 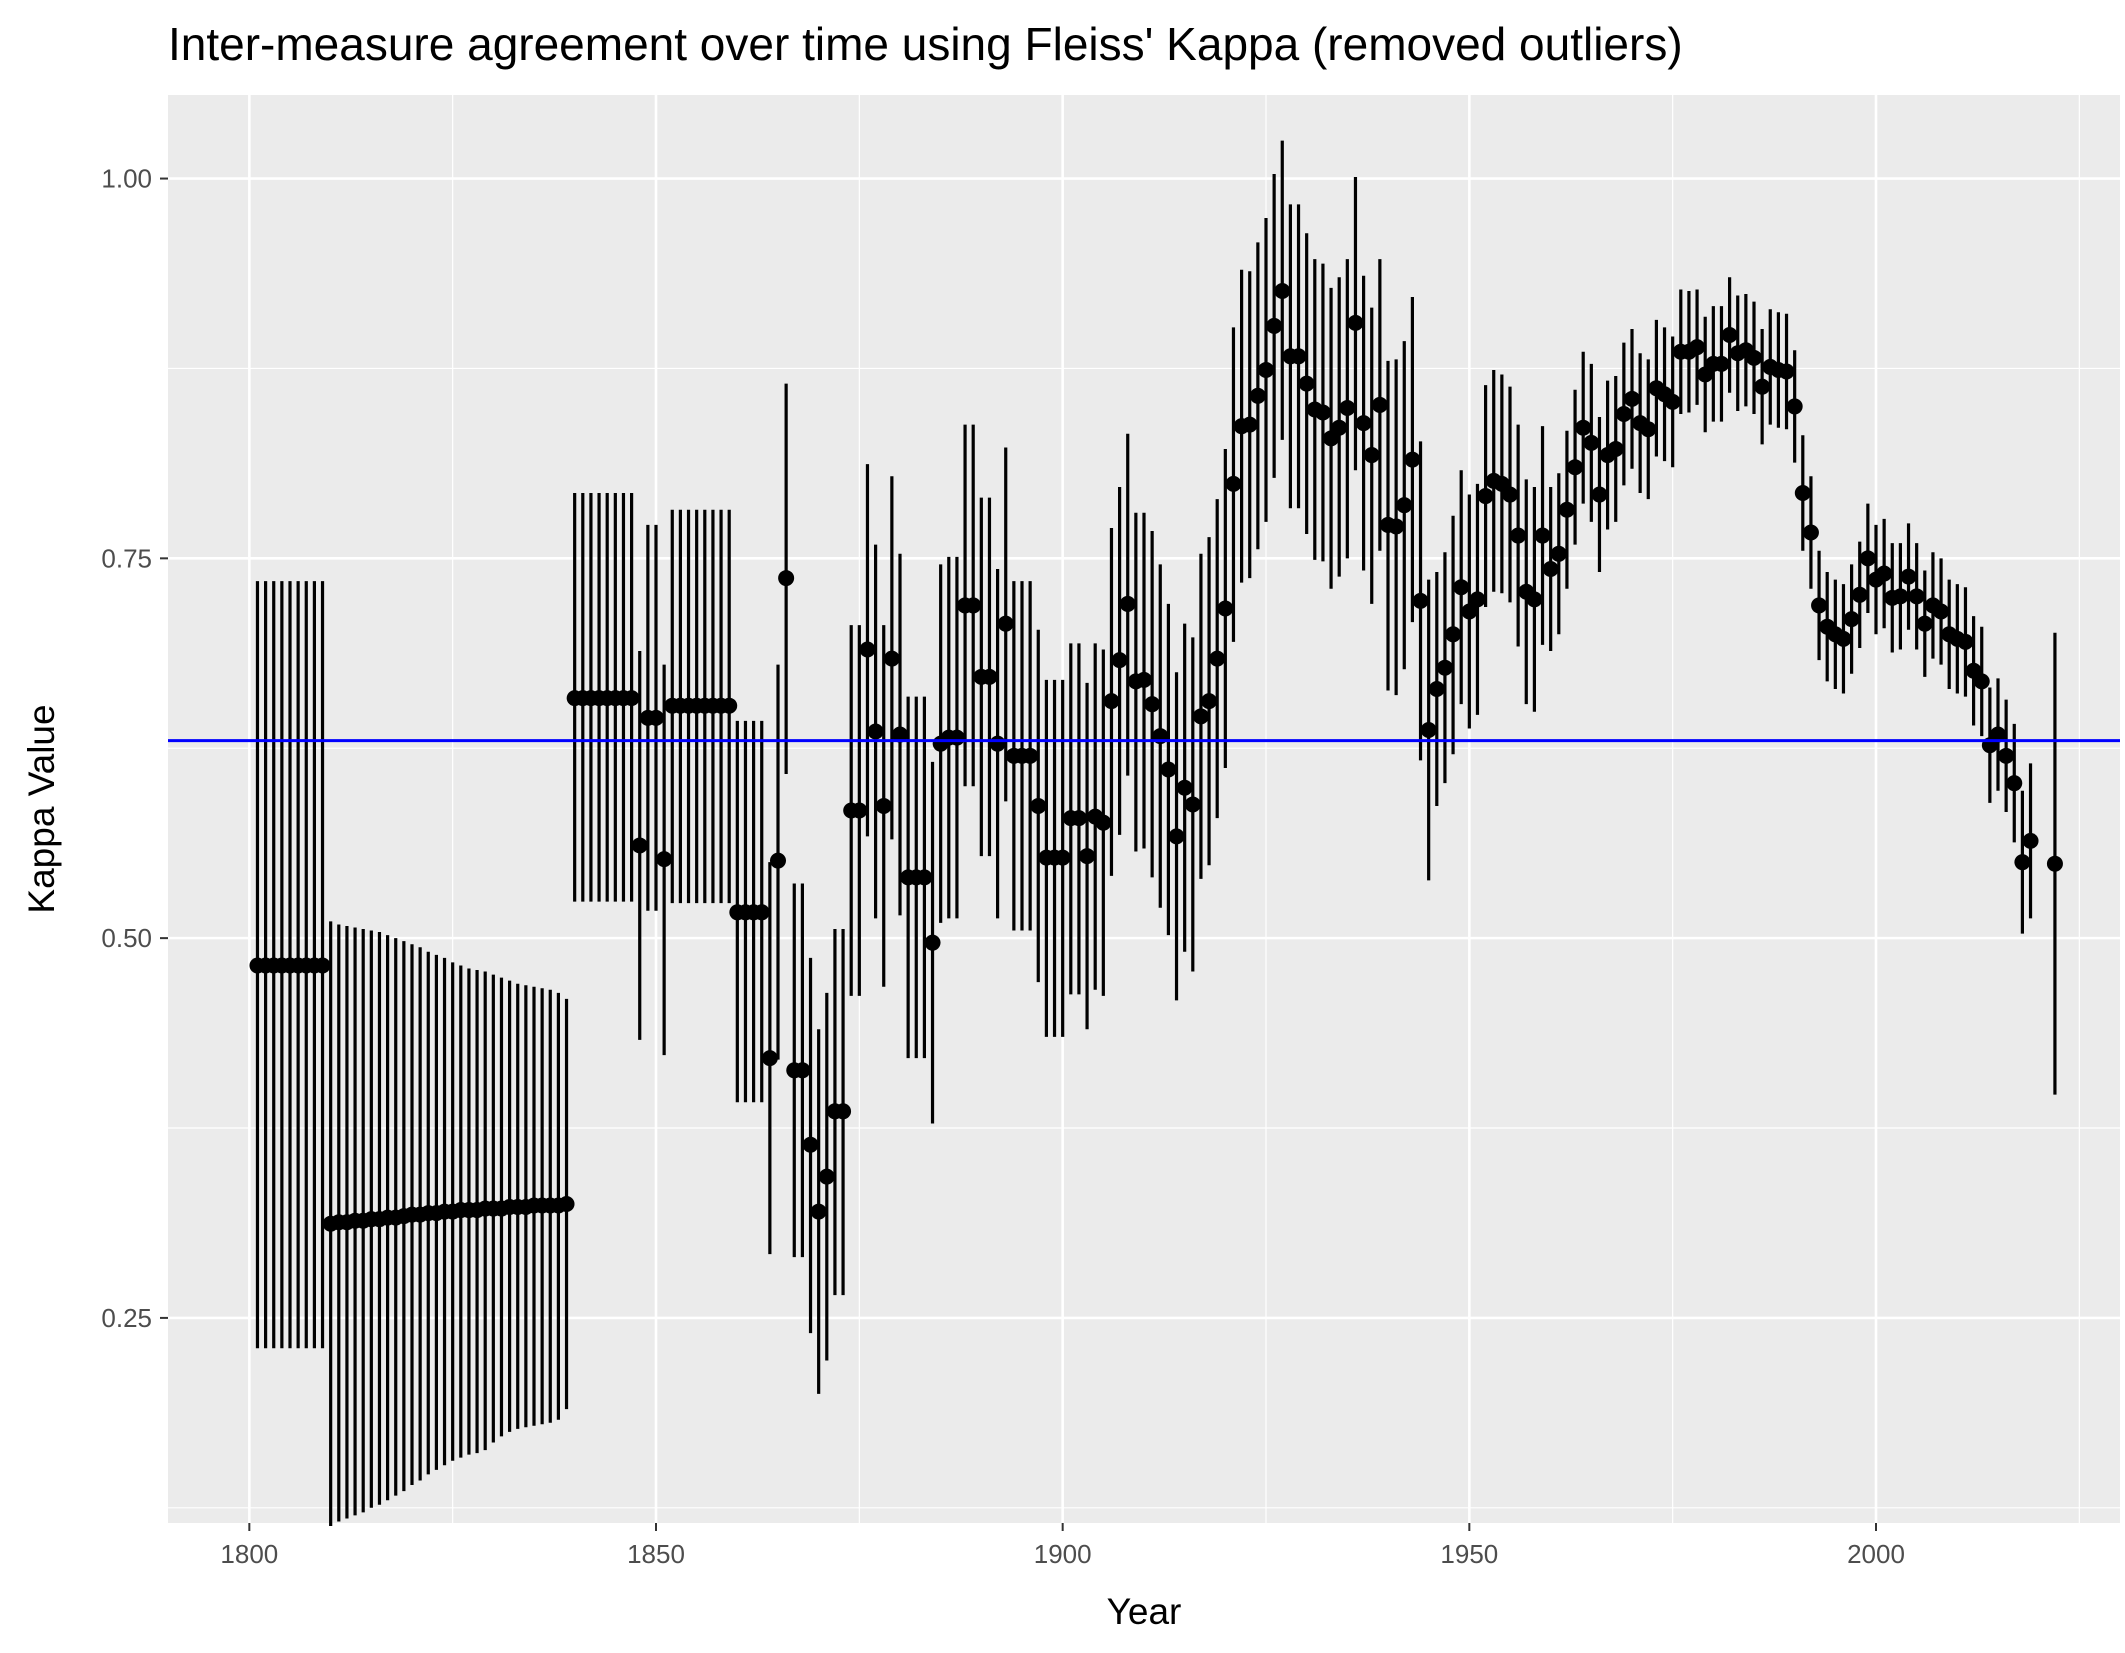 What do you see at coordinates (134, 748) in the screenshot?
I see `y-axis: 0.25 0.50 0.75 1.00` at bounding box center [134, 748].